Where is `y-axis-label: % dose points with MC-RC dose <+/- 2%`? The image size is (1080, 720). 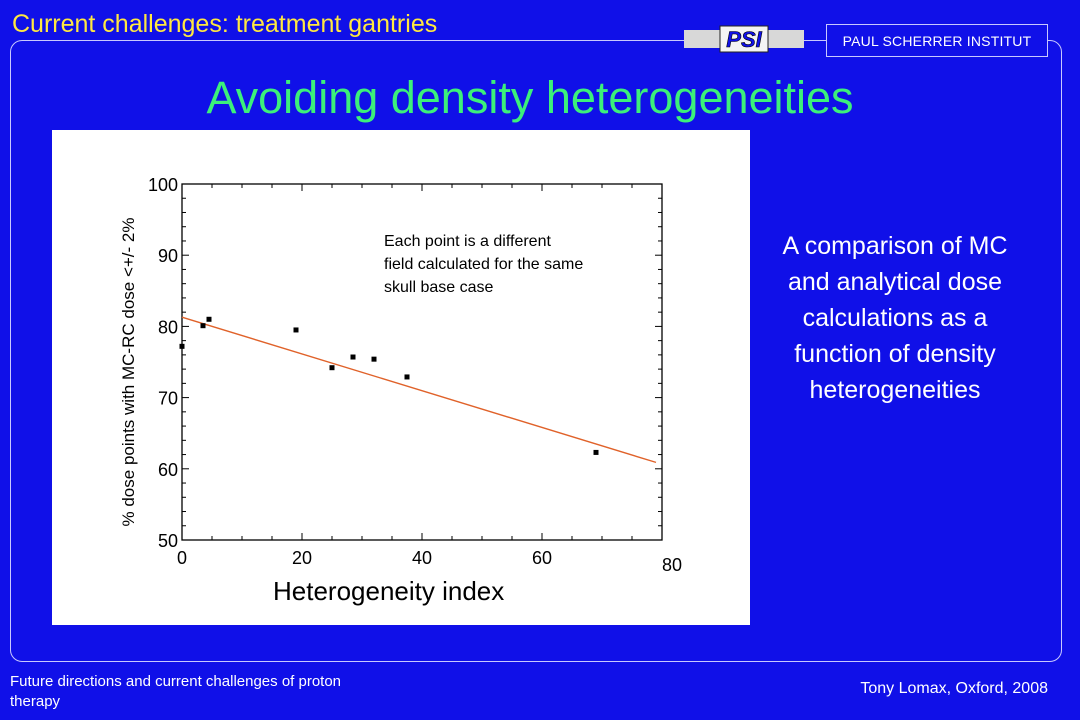
y-axis-label: % dose points with MC-RC dose <+/- 2% is located at coordinates (128, 372).